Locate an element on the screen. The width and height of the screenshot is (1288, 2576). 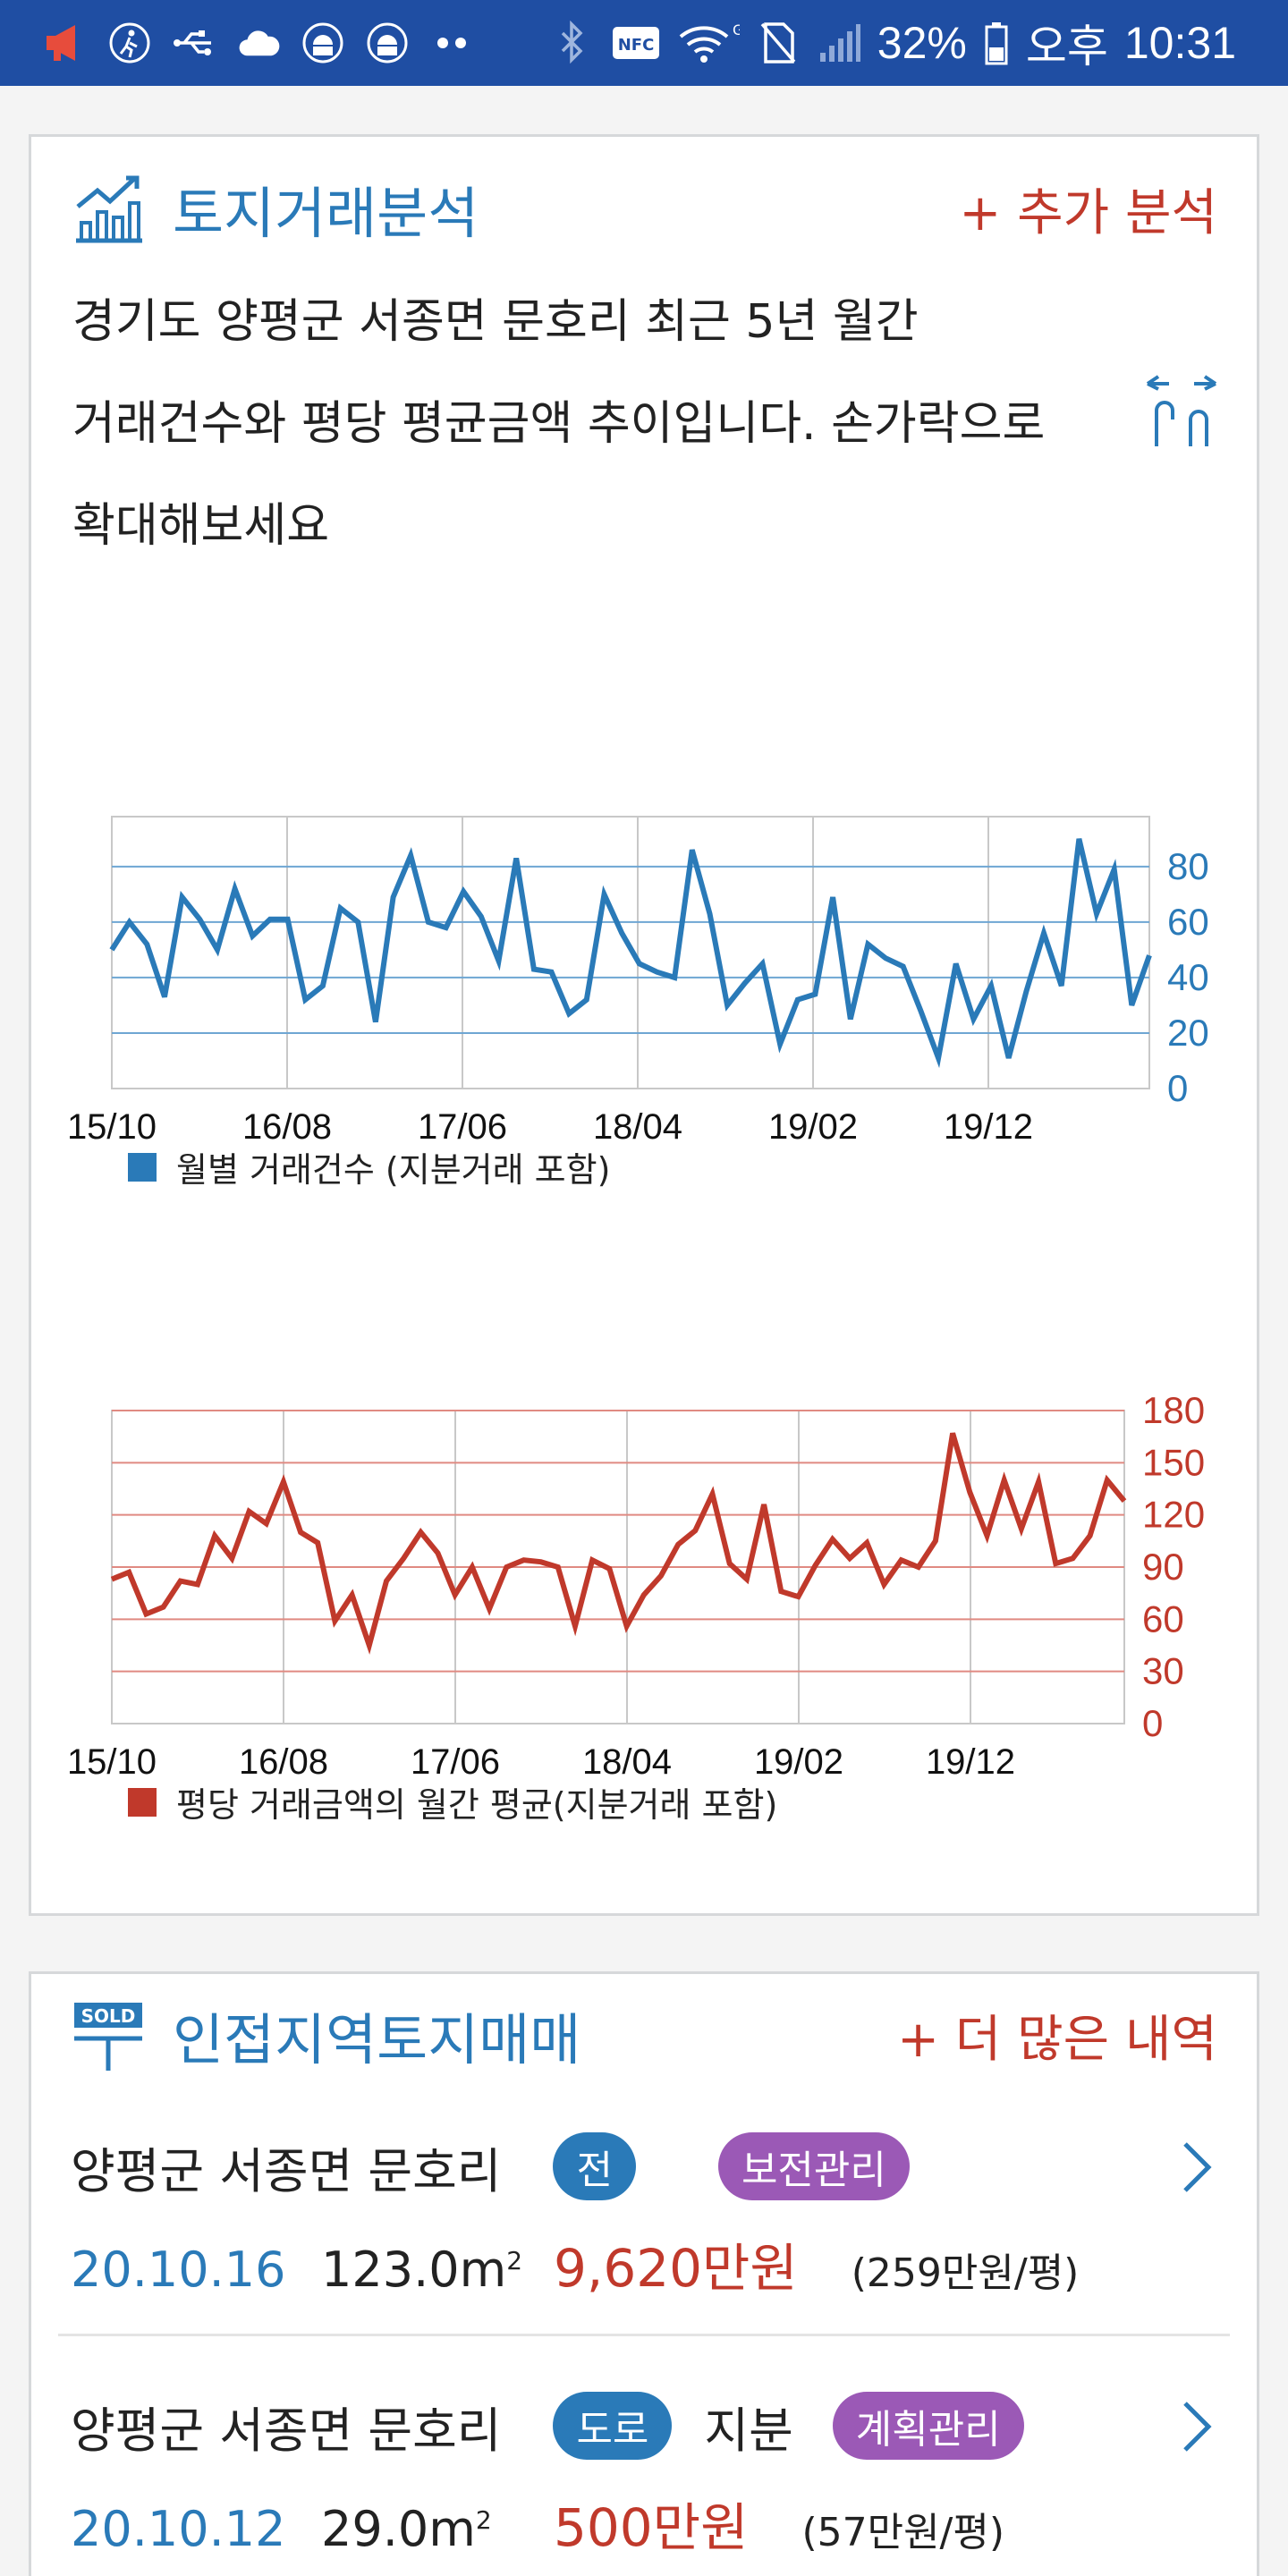
listing-price: 9,620만원 is located at coordinates (676, 2268).